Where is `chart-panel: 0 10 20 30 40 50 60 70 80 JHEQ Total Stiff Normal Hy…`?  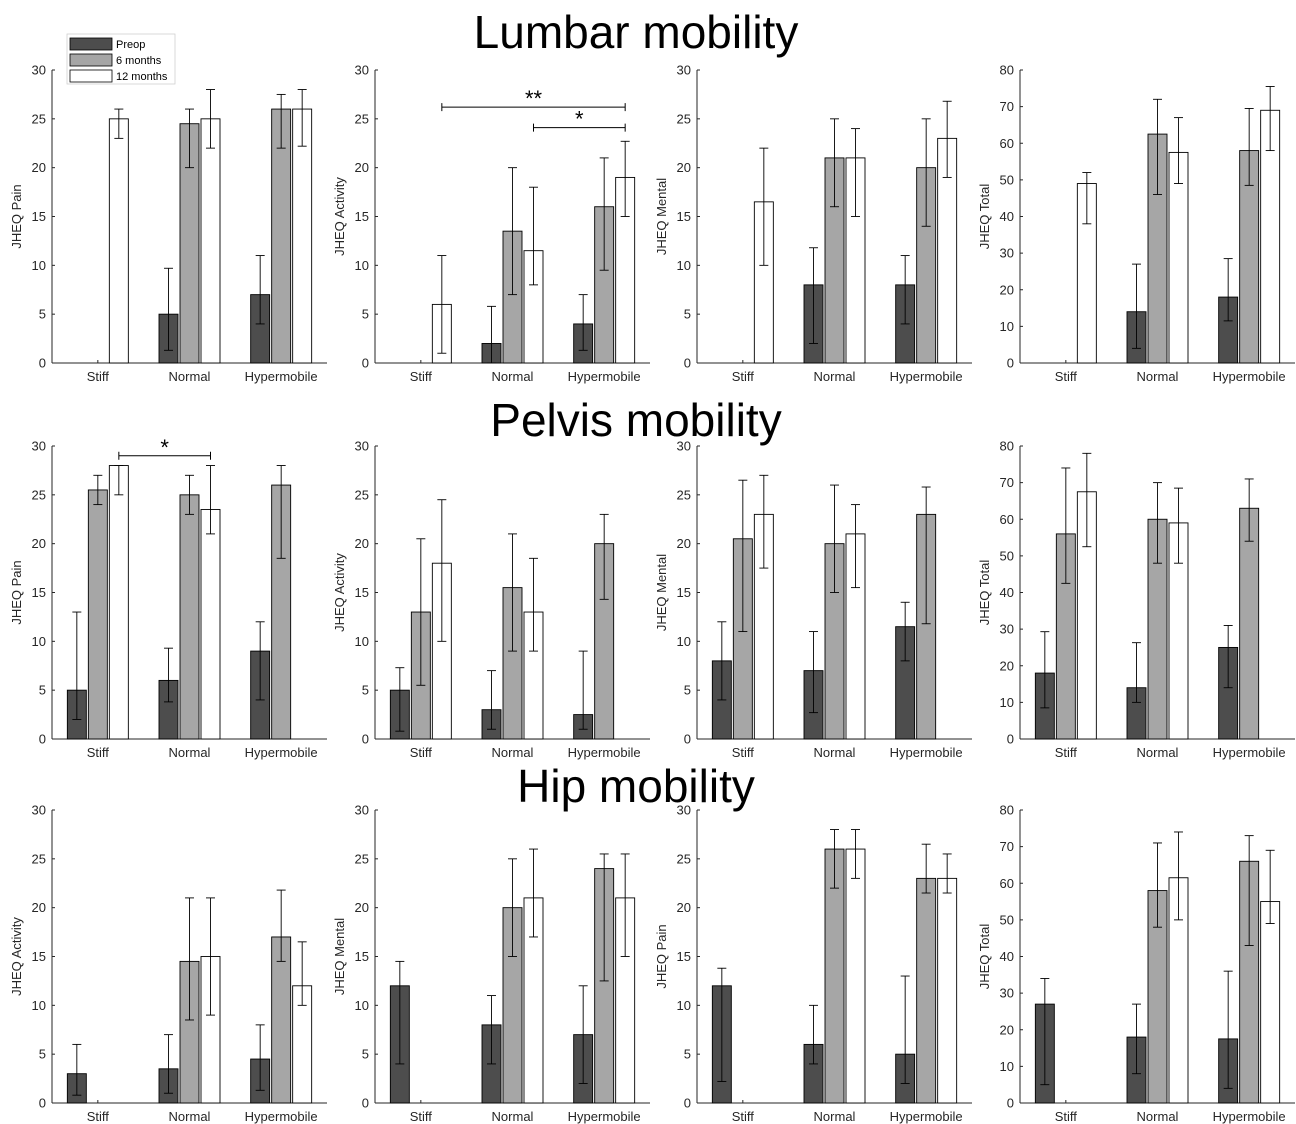
chart-panel: 0 10 20 30 40 50 60 70 80 JHEQ Total Stiff Normal Hy… is located at coordinates (1136, 963).